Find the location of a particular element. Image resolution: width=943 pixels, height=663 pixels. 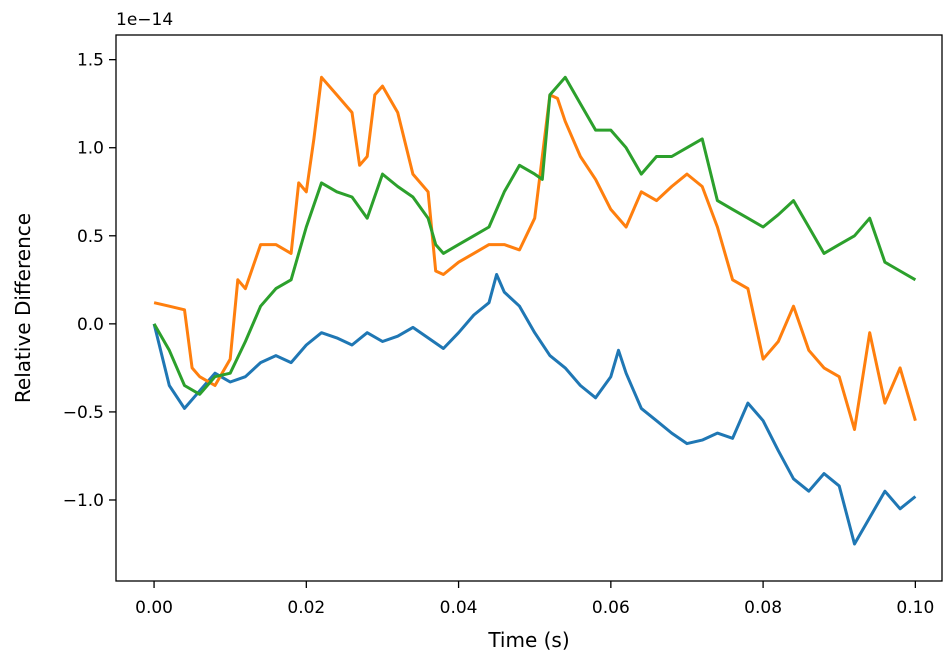

x-tick-label: 0.08 is located at coordinates (763, 608).